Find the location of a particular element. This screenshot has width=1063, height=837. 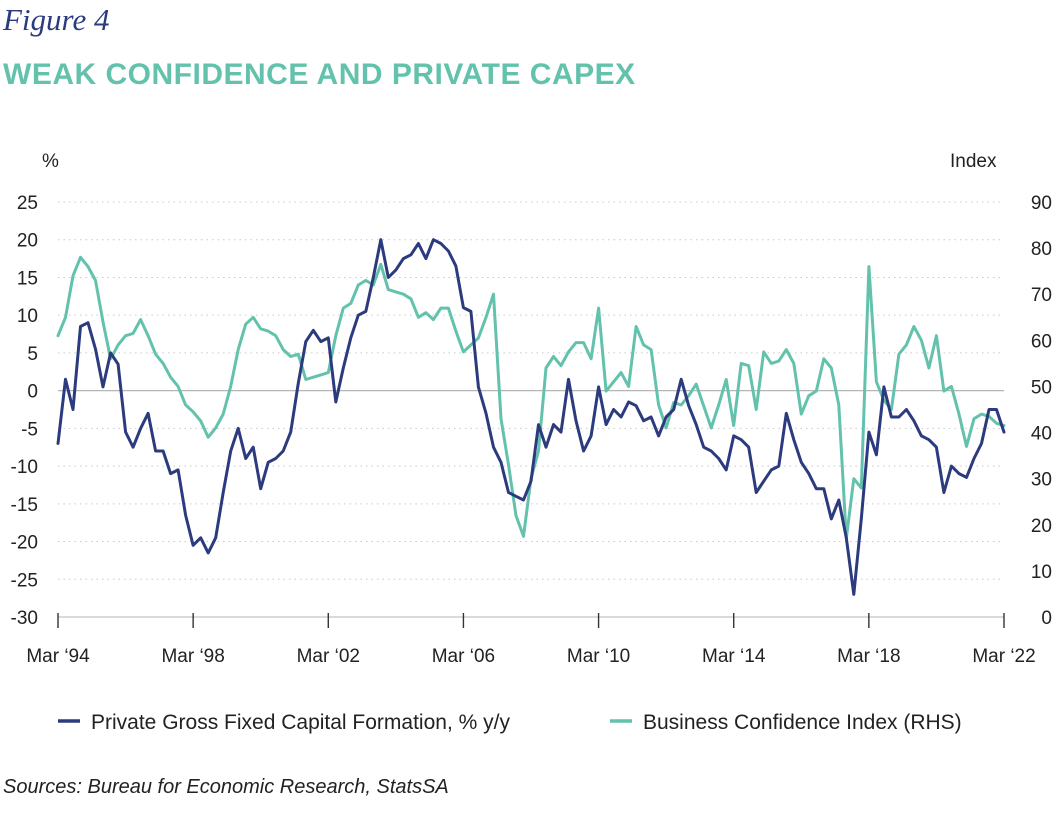

left-tick-label: 0 is located at coordinates (32, 392).